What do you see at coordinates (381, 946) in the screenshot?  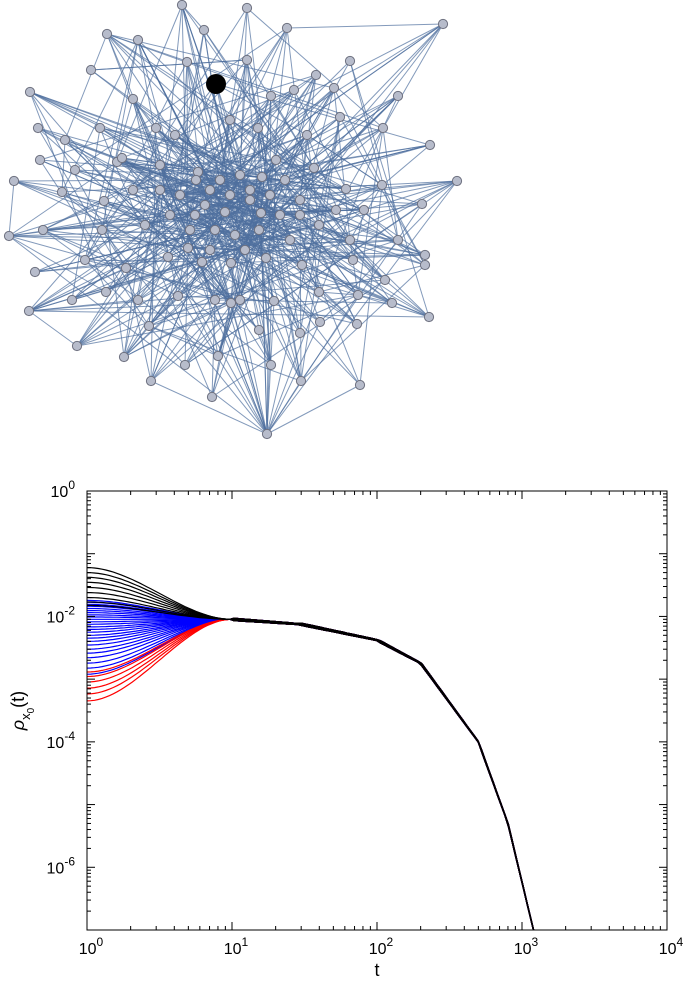 I see `x-tick-label: 10²` at bounding box center [381, 946].